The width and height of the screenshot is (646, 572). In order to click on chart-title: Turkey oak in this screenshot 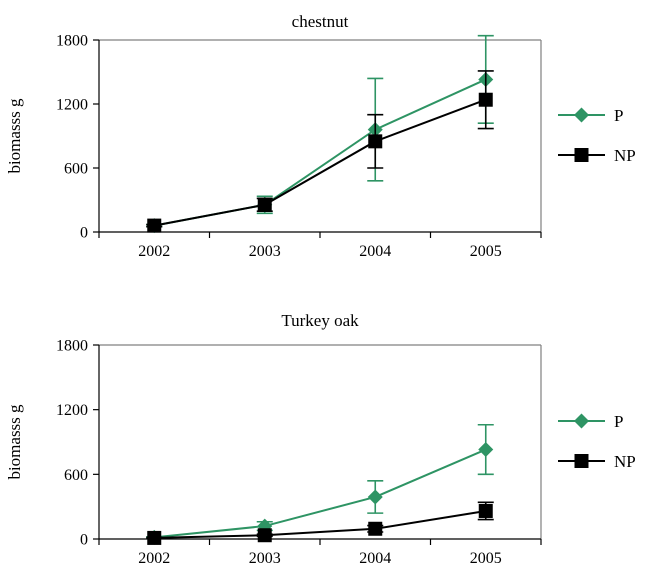, I will do `click(320, 320)`.